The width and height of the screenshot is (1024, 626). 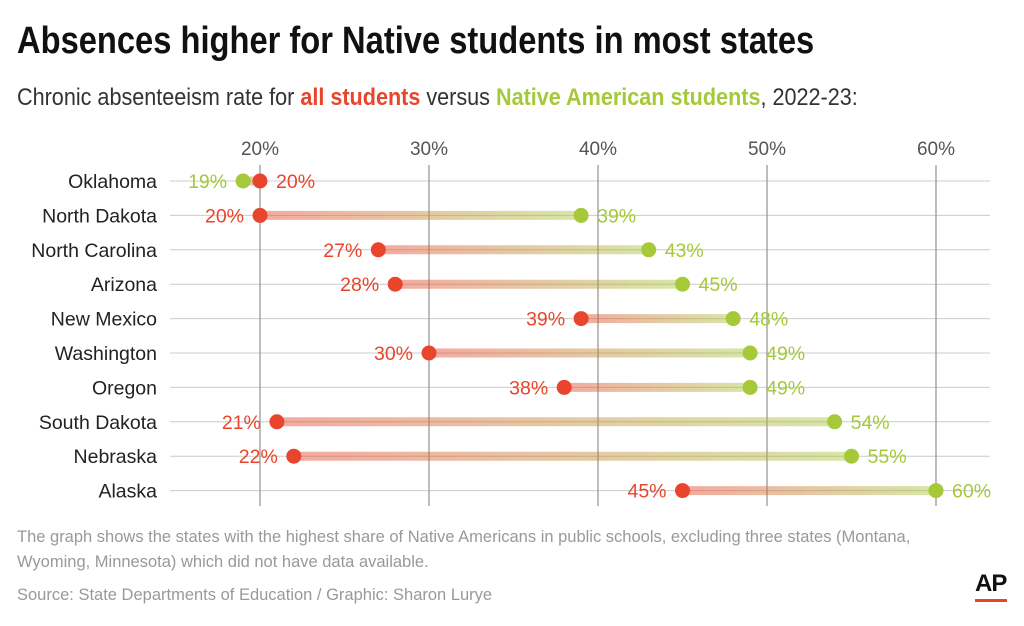 I want to click on legend-native-students: Native American students, so click(x=628, y=97).